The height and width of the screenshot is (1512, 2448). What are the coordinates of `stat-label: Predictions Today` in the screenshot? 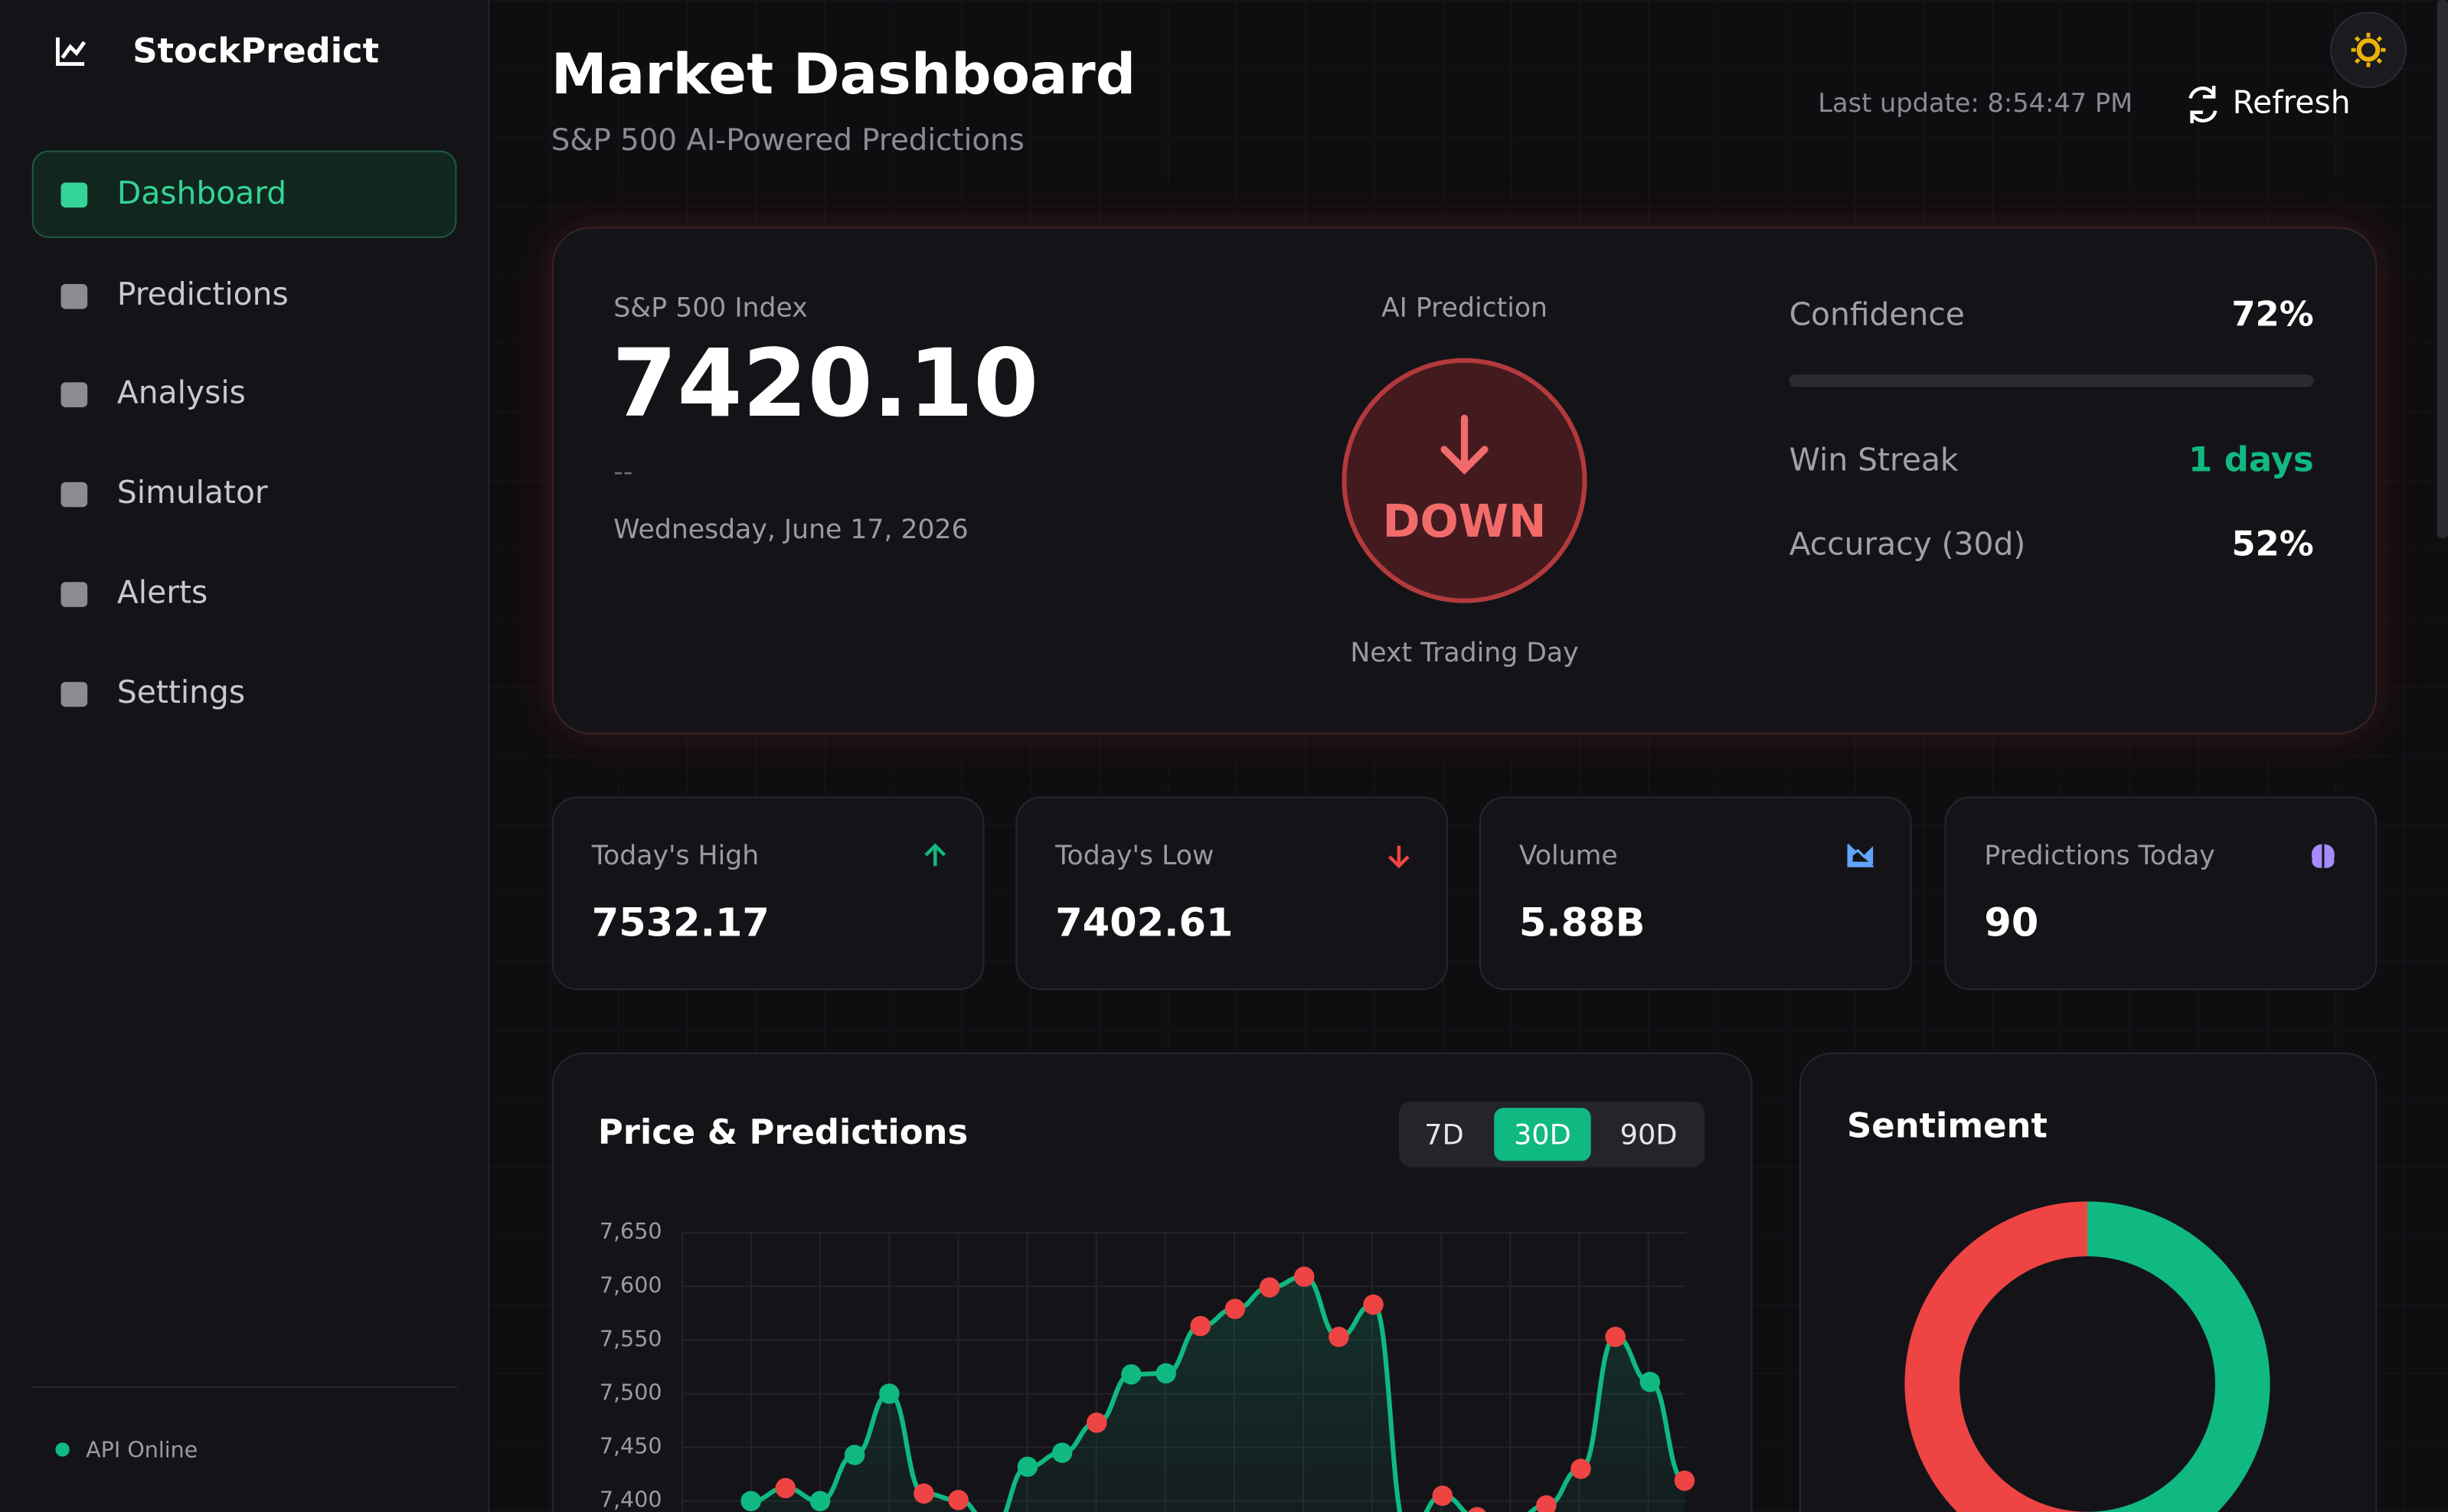 It's located at (2099, 856).